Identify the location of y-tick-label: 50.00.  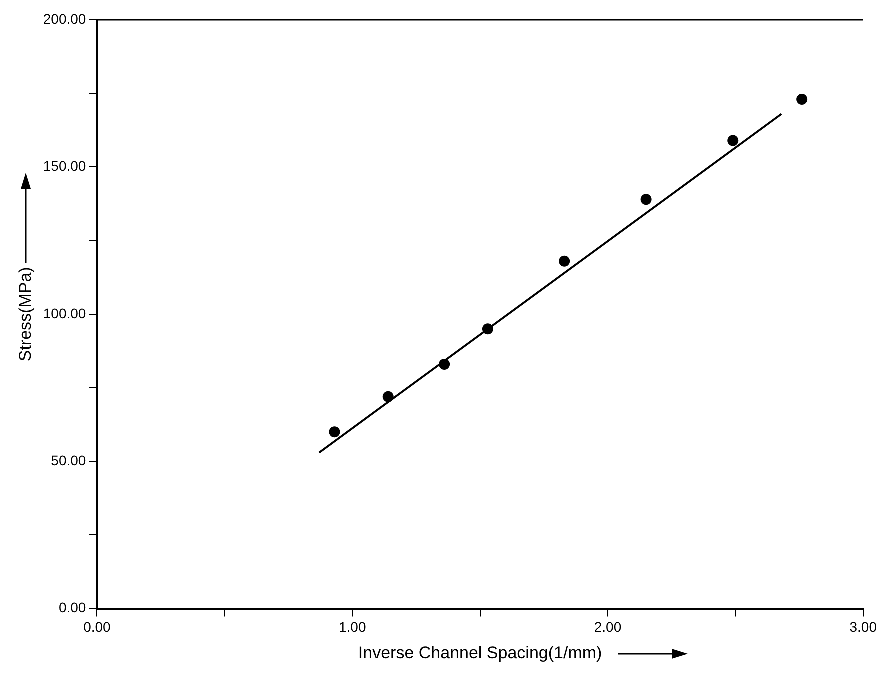
(68, 460).